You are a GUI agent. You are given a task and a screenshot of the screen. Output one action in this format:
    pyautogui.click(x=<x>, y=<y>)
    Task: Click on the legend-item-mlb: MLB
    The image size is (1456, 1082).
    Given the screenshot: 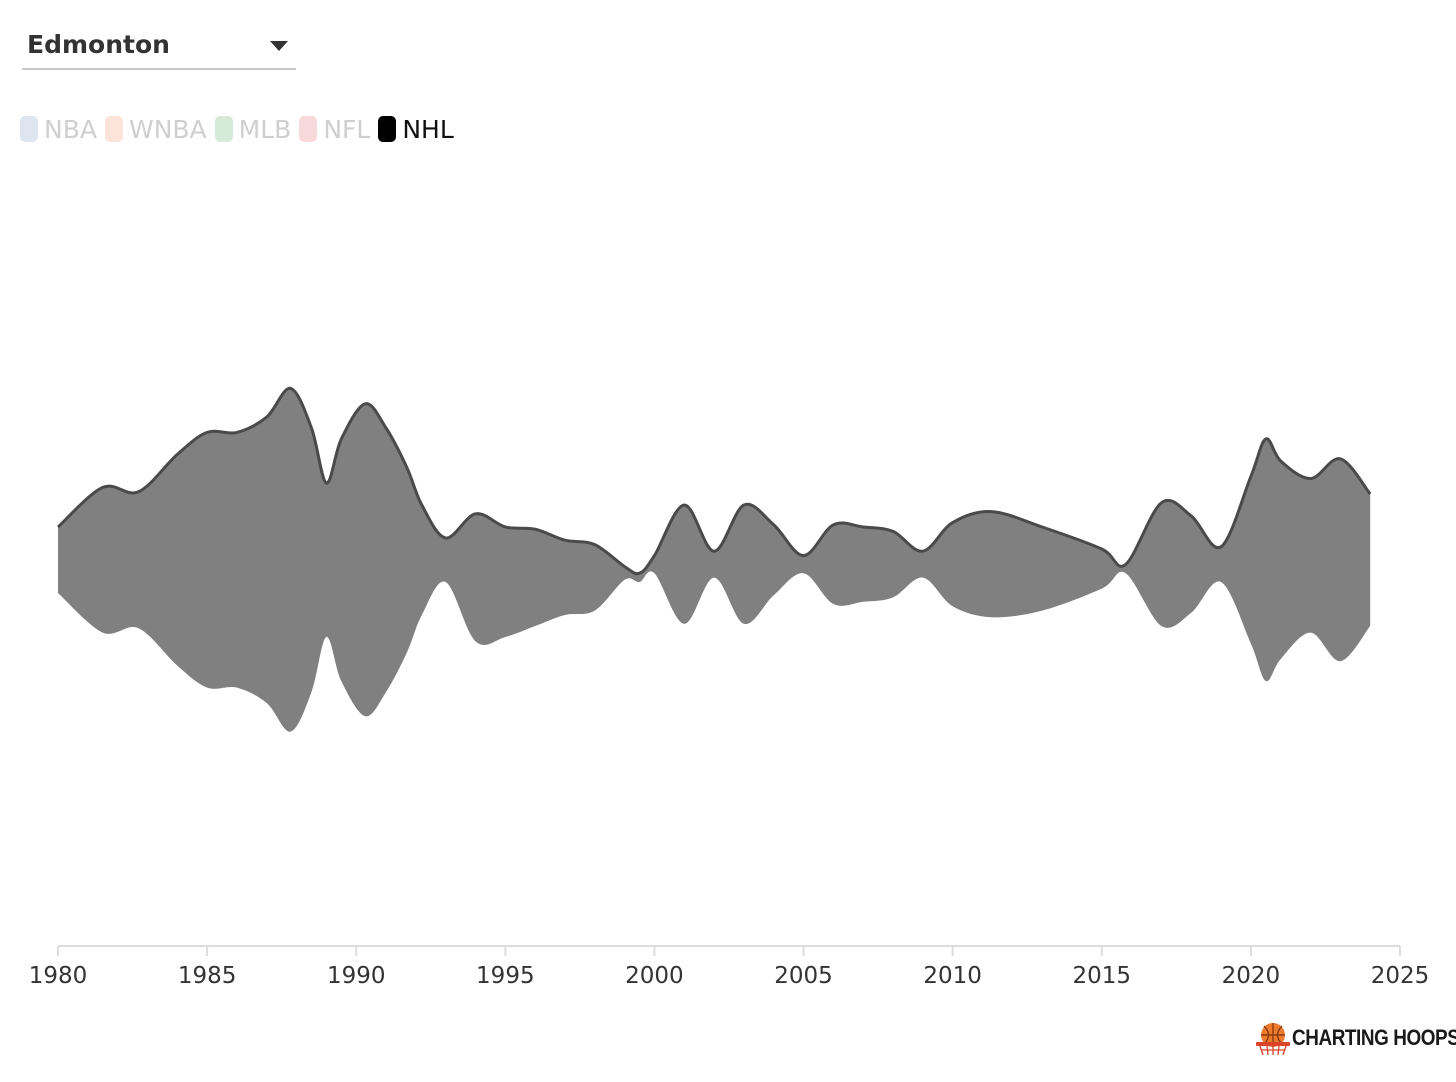 What is the action you would take?
    pyautogui.click(x=253, y=129)
    